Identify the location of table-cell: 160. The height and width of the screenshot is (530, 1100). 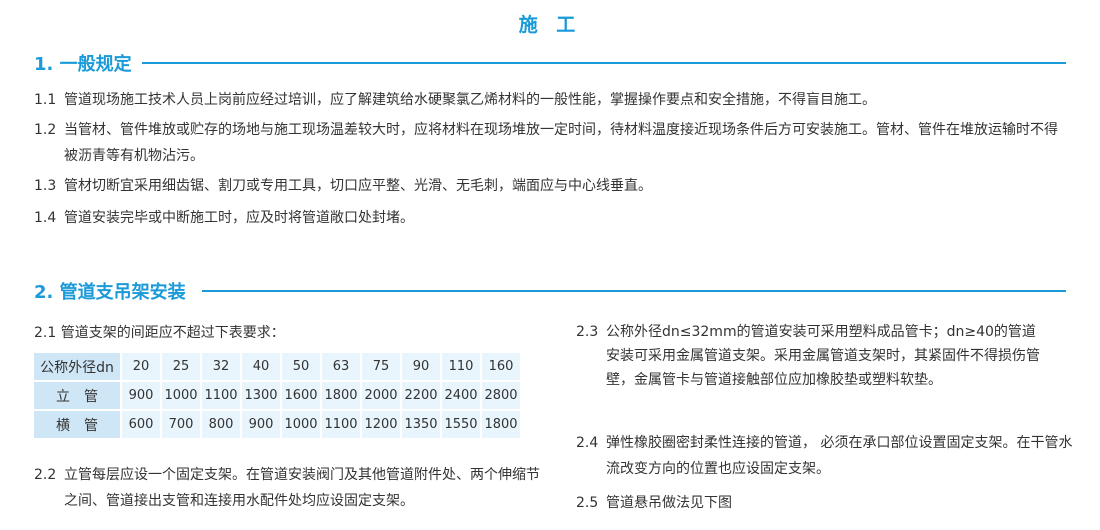
(501, 366).